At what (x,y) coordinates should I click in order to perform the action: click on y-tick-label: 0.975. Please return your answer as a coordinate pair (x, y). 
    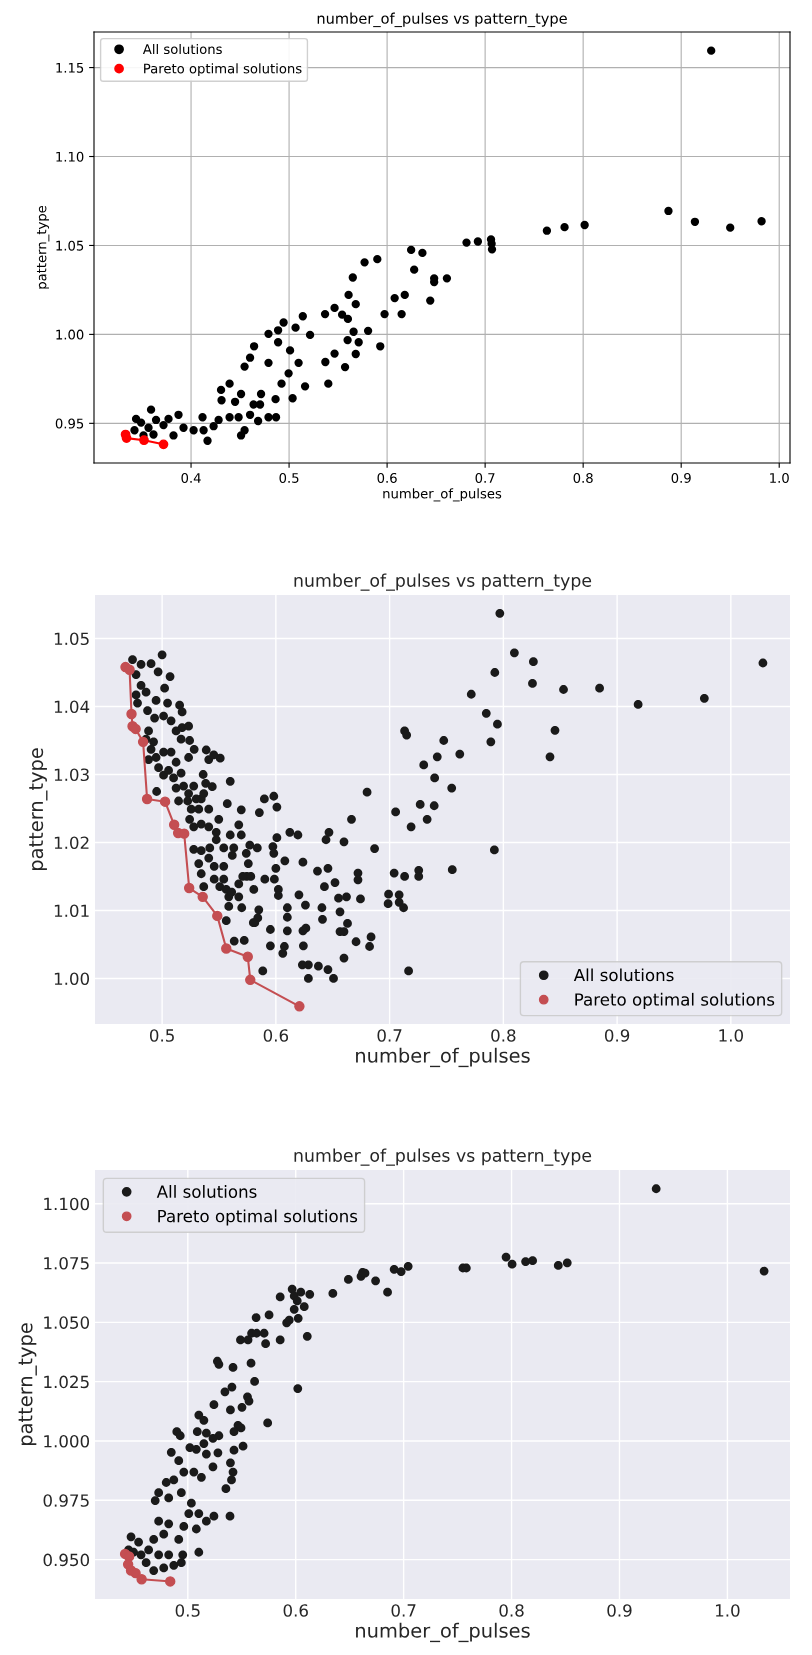
    Looking at the image, I should click on (66, 1500).